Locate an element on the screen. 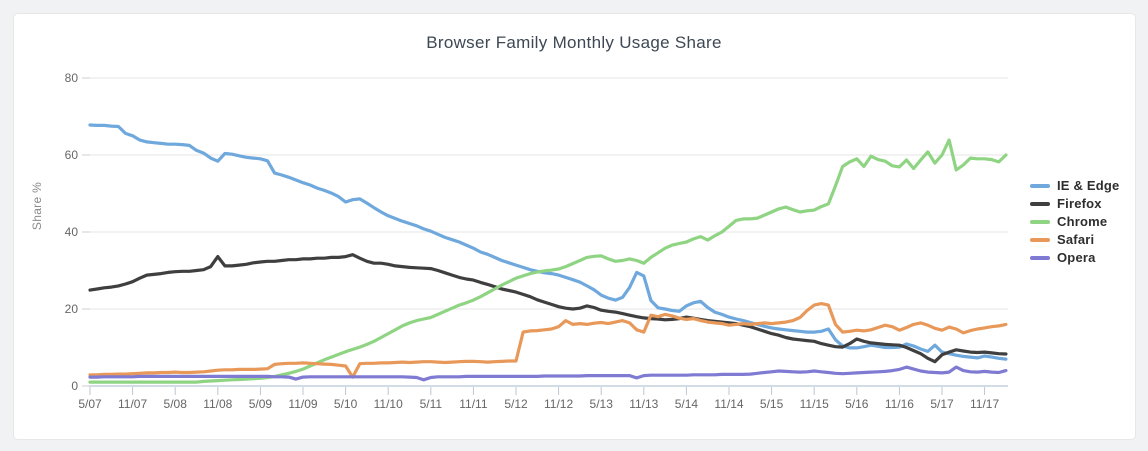 The image size is (1148, 451). y-tick-label: 20 is located at coordinates (72, 309).